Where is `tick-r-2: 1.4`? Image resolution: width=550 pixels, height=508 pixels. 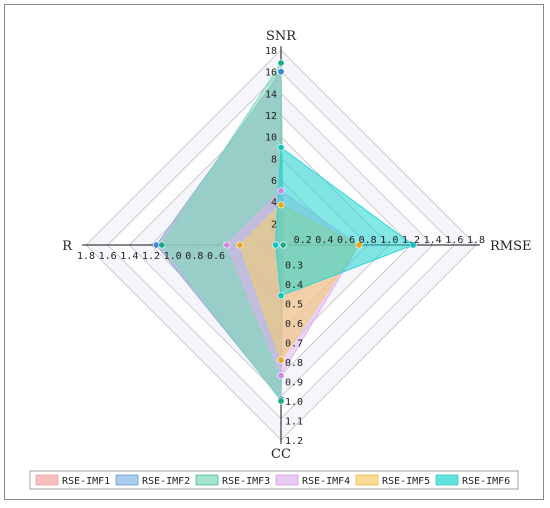
tick-r-2: 1.4 is located at coordinates (129, 256).